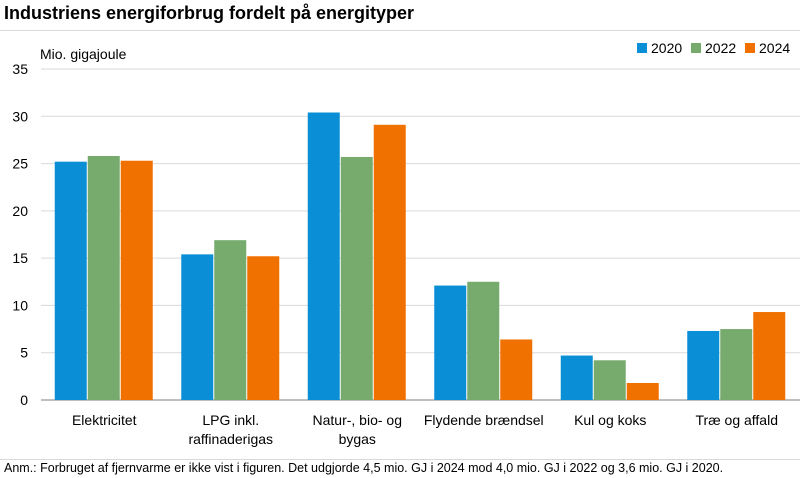 The image size is (800, 478). What do you see at coordinates (20, 234) in the screenshot?
I see `y-axis: 0 5 10 15 20 25 30 35` at bounding box center [20, 234].